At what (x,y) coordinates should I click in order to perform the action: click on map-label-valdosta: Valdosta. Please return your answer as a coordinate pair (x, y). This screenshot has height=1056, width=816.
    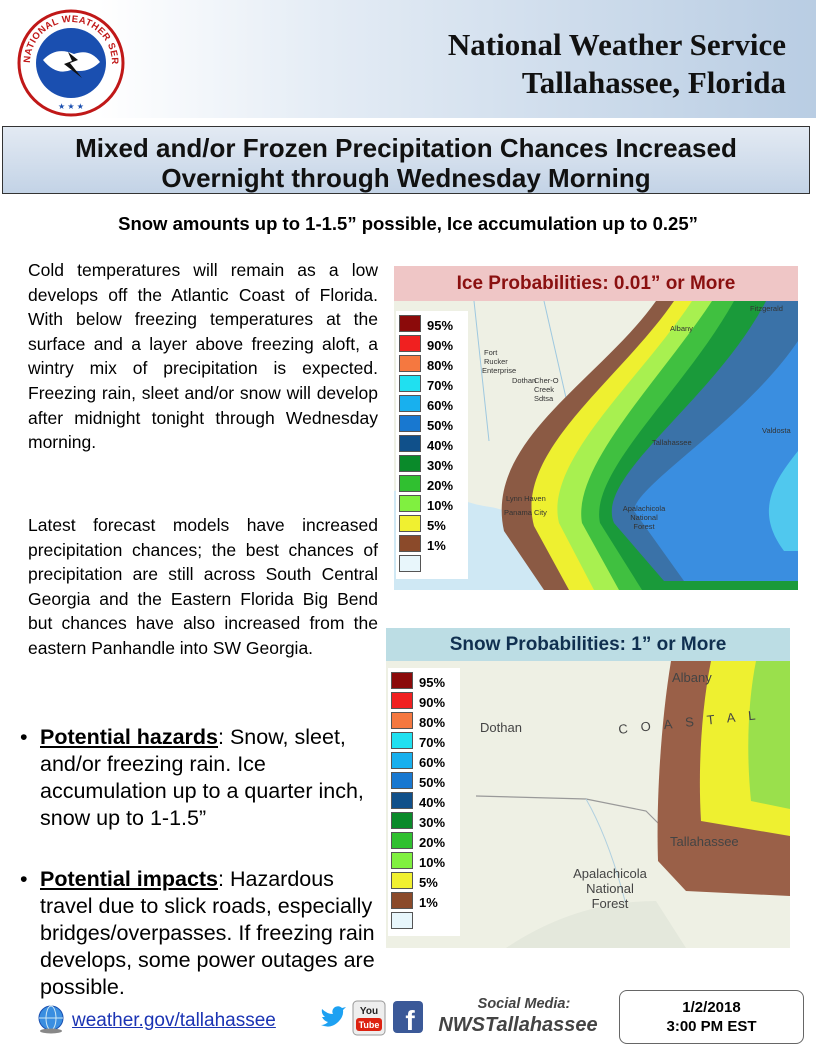
    Looking at the image, I should click on (776, 430).